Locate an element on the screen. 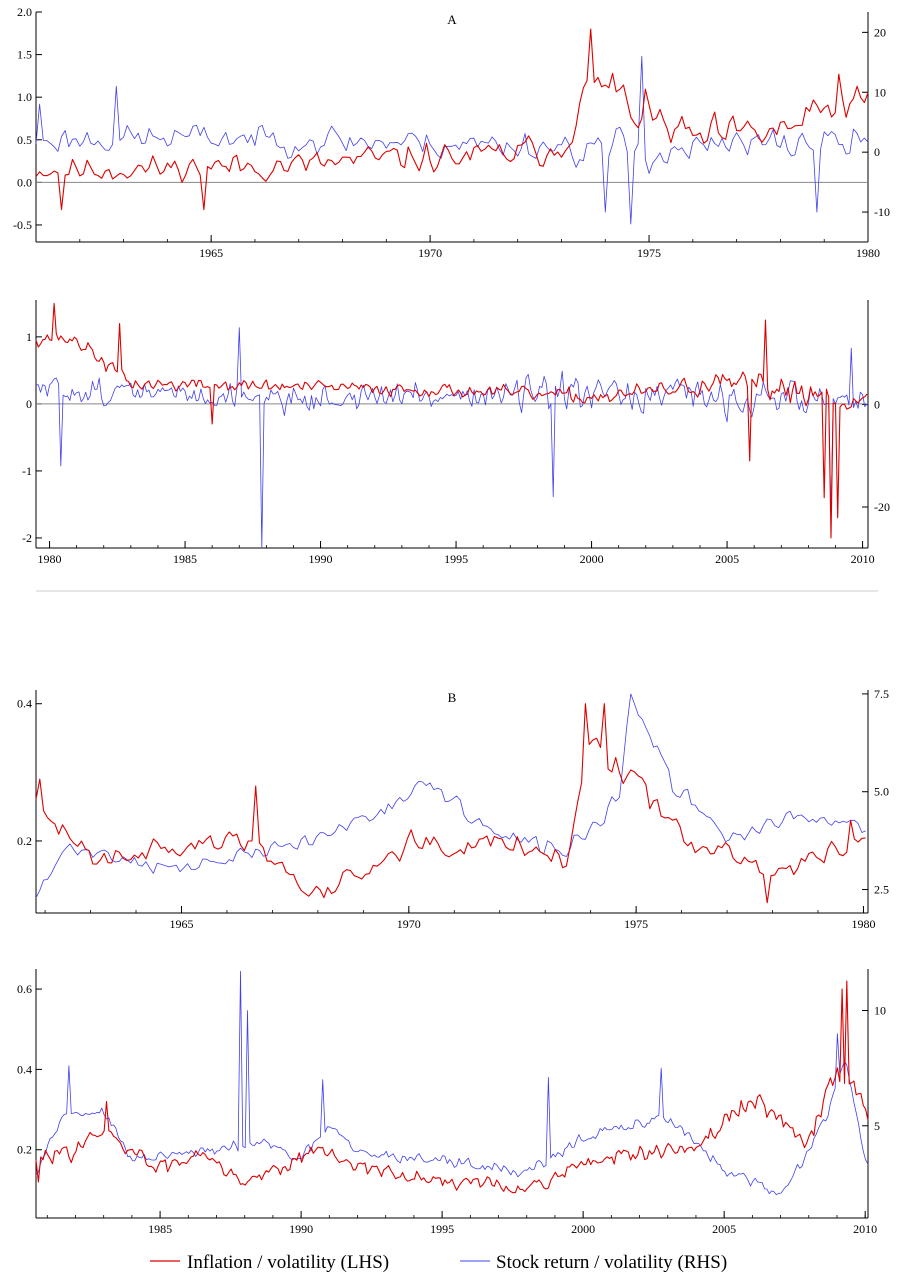 The image size is (911, 1278). y-right-tick-label: 2.5 is located at coordinates (881, 890).